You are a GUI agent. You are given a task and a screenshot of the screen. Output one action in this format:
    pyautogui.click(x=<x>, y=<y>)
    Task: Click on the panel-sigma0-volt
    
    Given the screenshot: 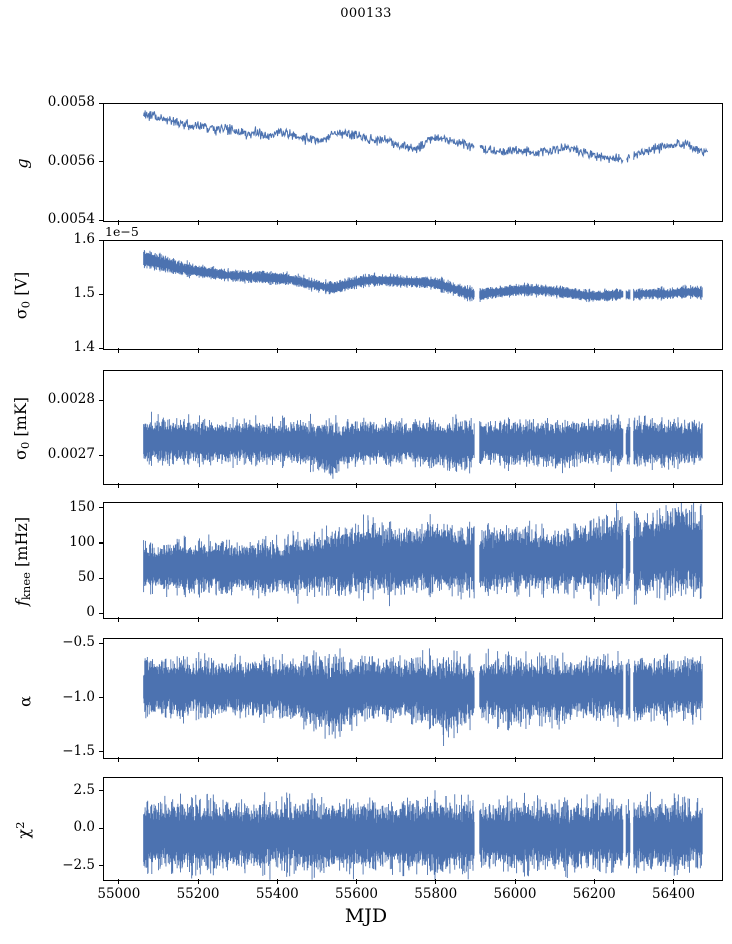 What is the action you would take?
    pyautogui.click(x=413, y=295)
    